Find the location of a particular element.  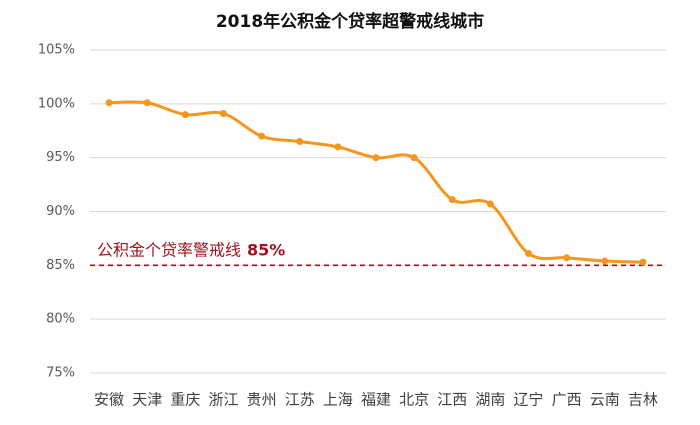

x-tick-label: 浙江 is located at coordinates (223, 400).